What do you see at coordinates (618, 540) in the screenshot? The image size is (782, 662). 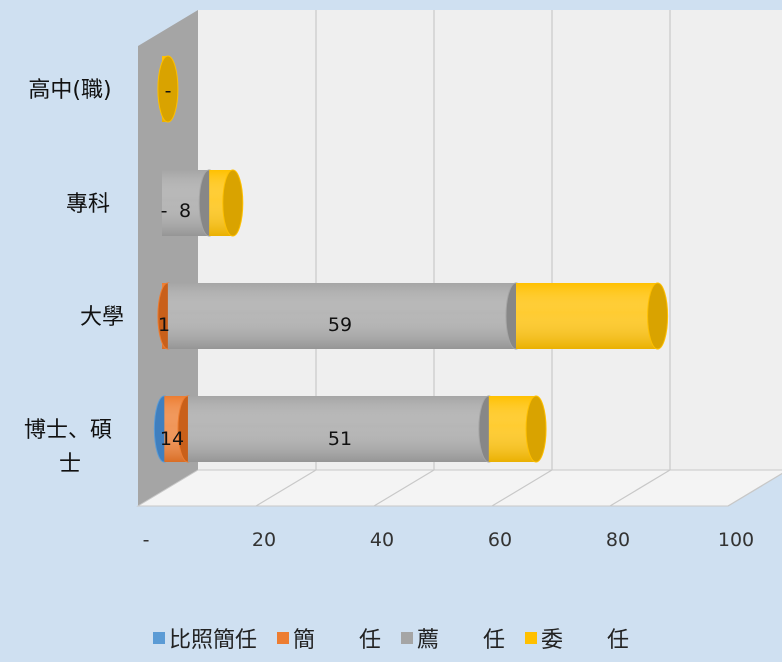 I see `x-tick-label: 80` at bounding box center [618, 540].